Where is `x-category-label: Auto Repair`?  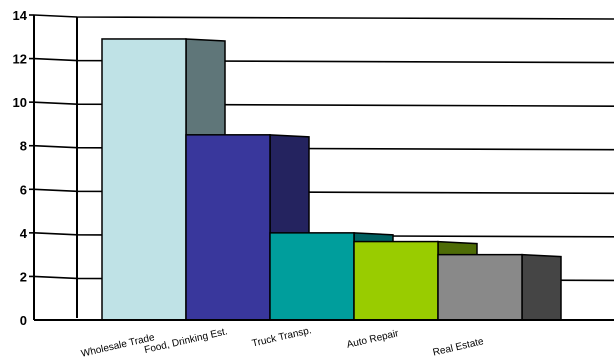
x-category-label: Auto Repair is located at coordinates (373, 339).